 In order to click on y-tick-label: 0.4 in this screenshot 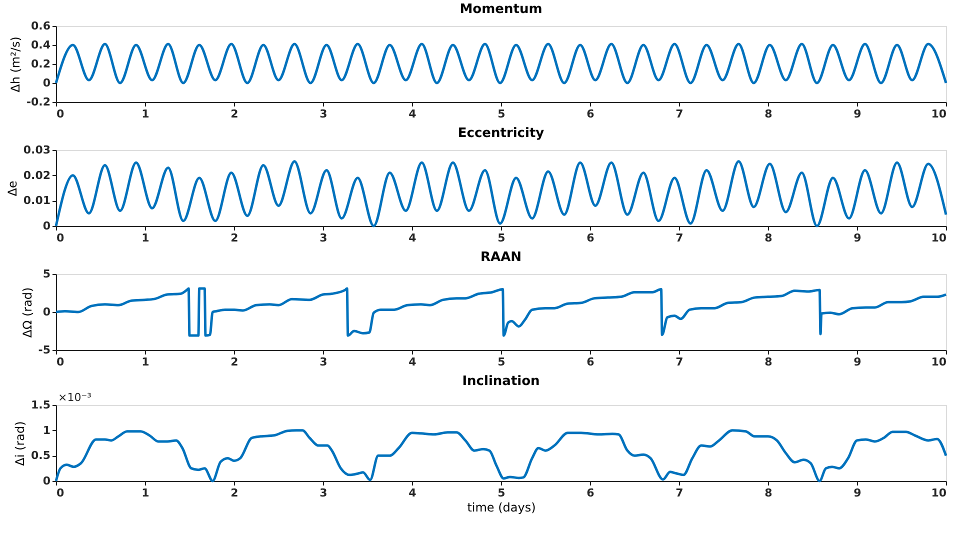, I will do `click(41, 45)`.